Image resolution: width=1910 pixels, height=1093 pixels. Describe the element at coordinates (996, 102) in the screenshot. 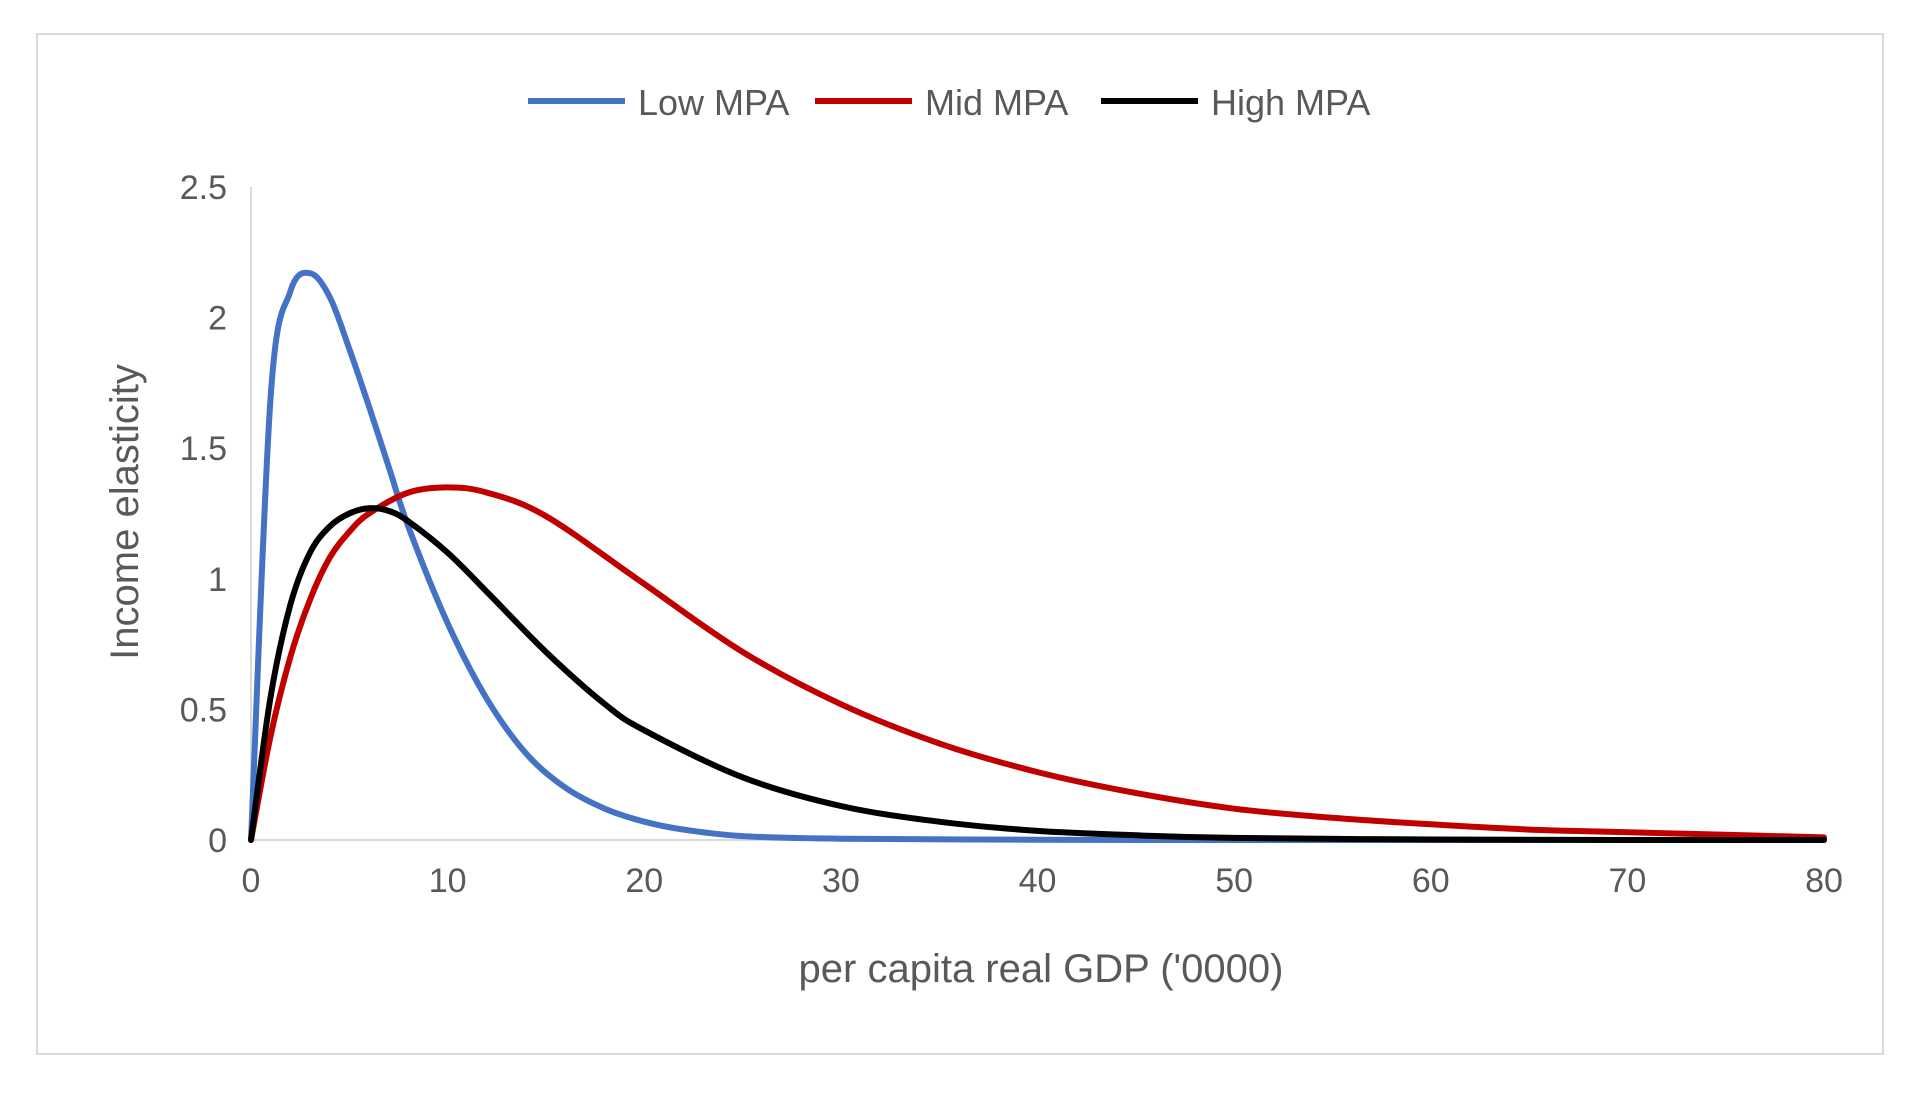

I see `legend-label-mid-mpa: Mid MPA` at that location.